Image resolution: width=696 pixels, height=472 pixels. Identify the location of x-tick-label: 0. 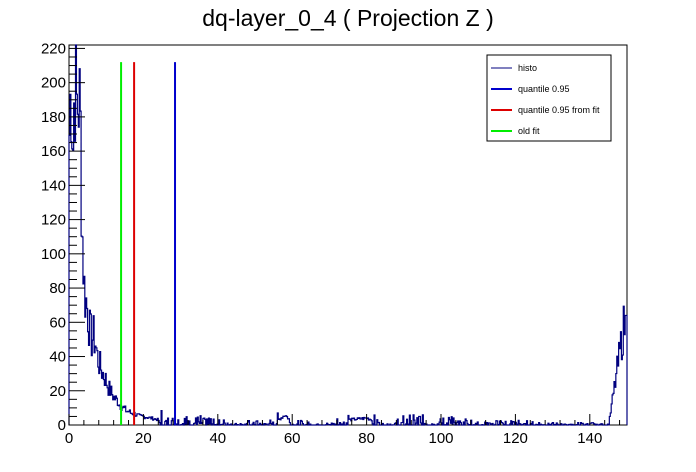
(69, 438).